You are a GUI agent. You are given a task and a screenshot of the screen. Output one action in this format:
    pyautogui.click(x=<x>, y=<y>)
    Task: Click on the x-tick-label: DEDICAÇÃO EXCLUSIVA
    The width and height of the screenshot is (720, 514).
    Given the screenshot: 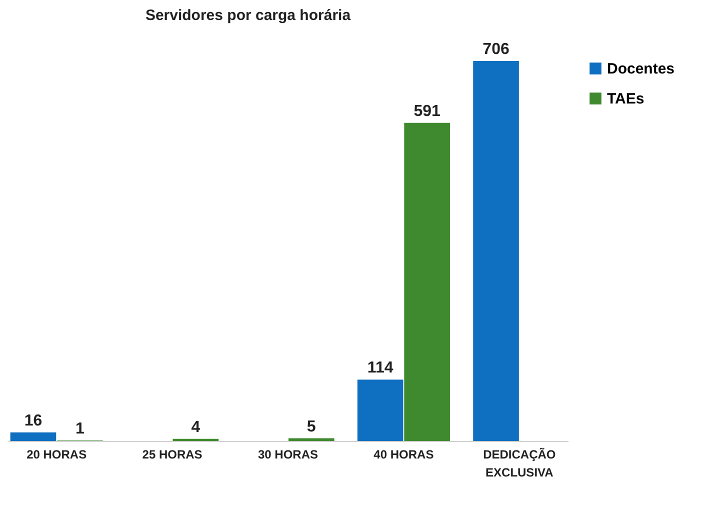 What is the action you would take?
    pyautogui.click(x=519, y=464)
    